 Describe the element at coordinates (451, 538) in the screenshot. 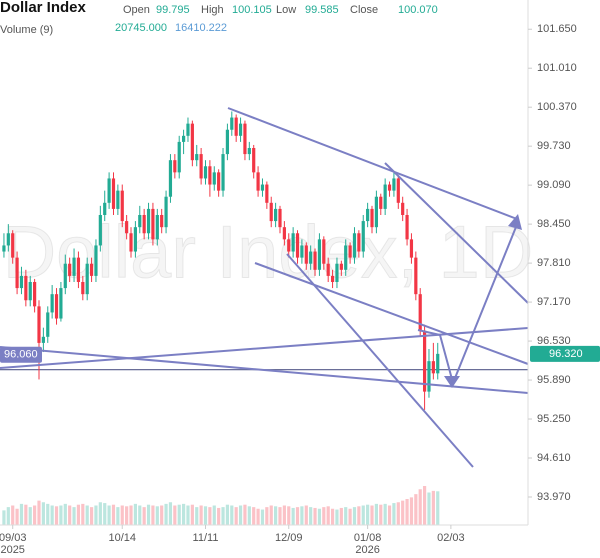

I see `x-tick-label: 02/03` at that location.